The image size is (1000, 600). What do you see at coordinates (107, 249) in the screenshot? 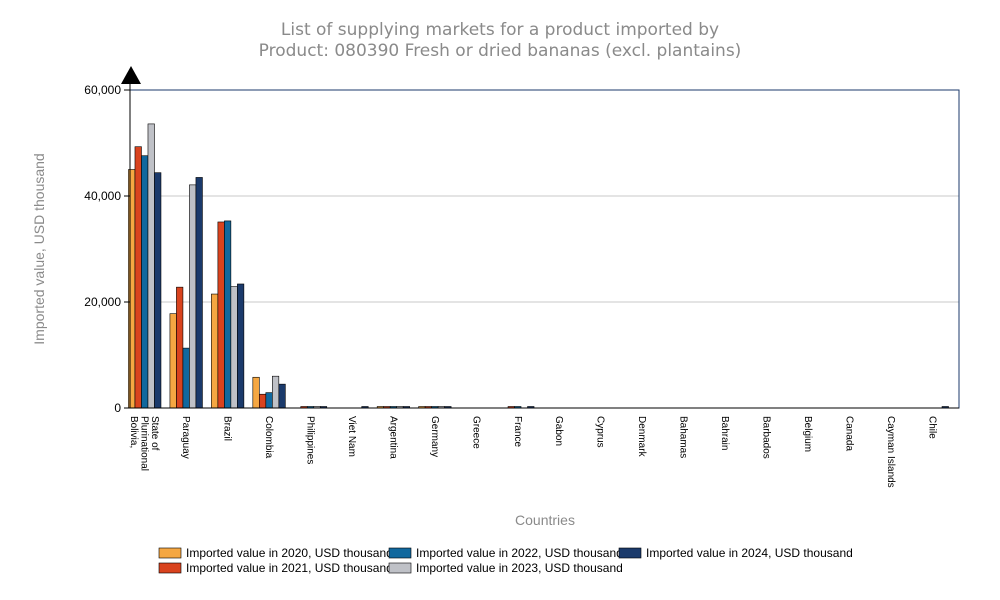
I see `y-axis-ticks: 0 20,000 40,000 60,000` at bounding box center [107, 249].